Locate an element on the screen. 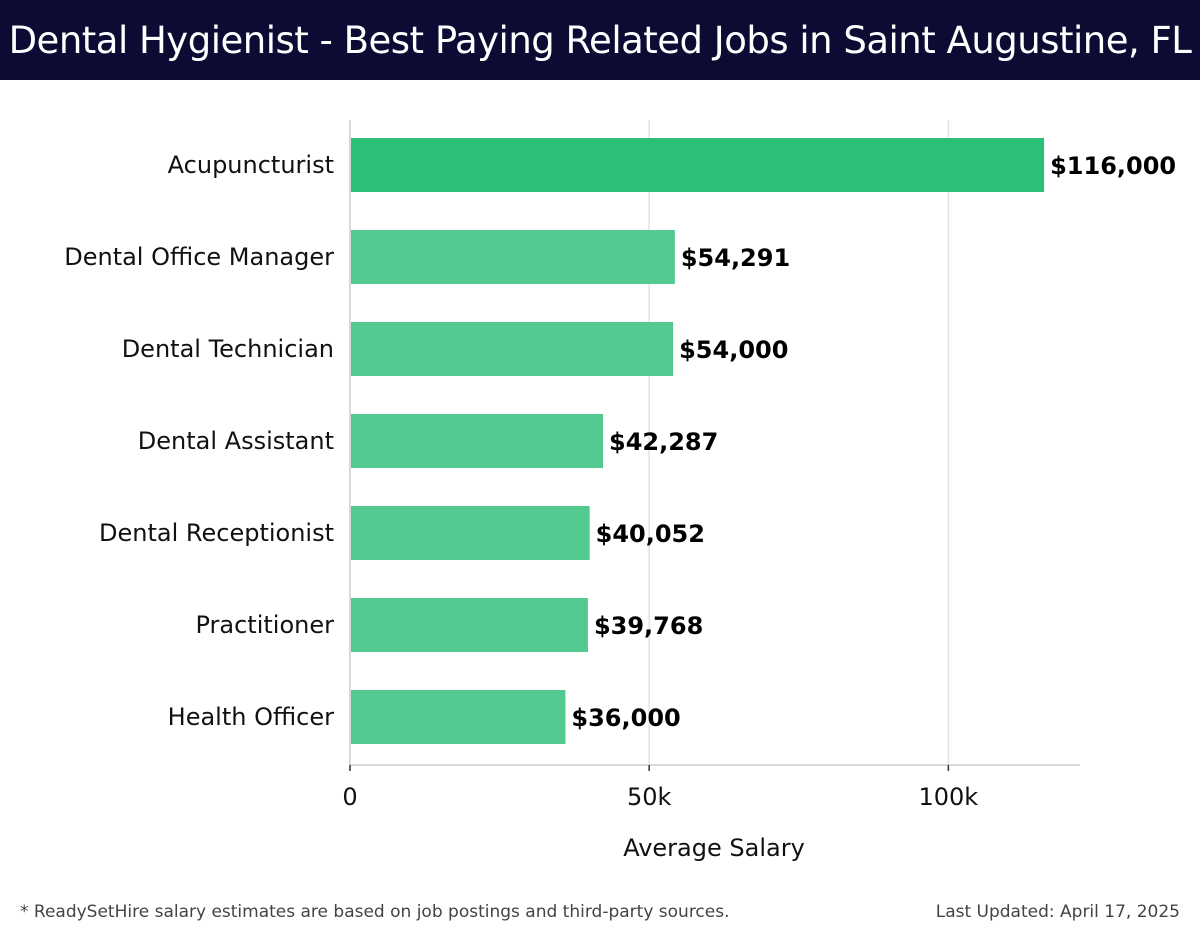  x-tick-label: 0 is located at coordinates (349, 797).